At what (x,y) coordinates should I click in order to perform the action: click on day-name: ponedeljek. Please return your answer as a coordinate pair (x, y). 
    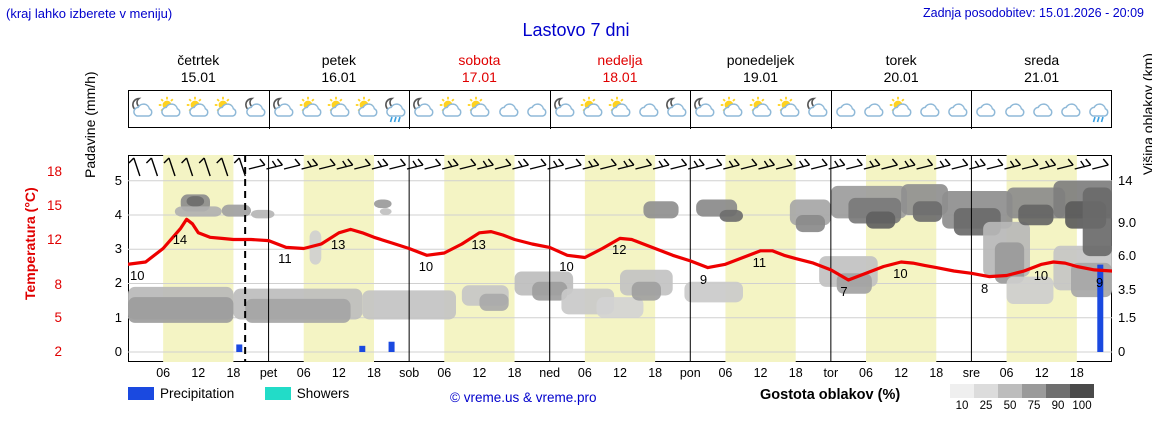
    Looking at the image, I should click on (760, 60).